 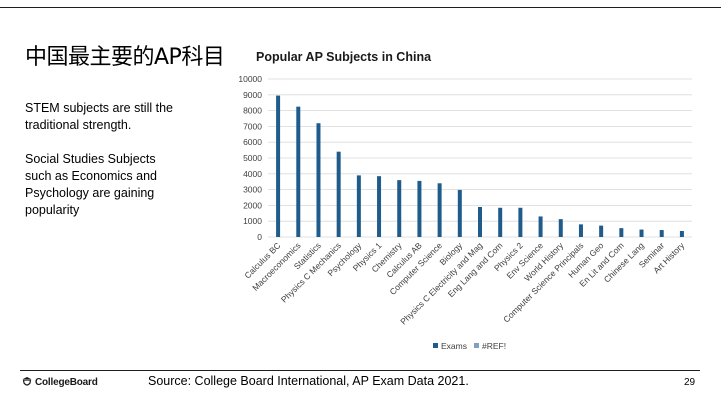 What do you see at coordinates (344, 57) in the screenshot?
I see `chart-title: Popular AP Subjects in China` at bounding box center [344, 57].